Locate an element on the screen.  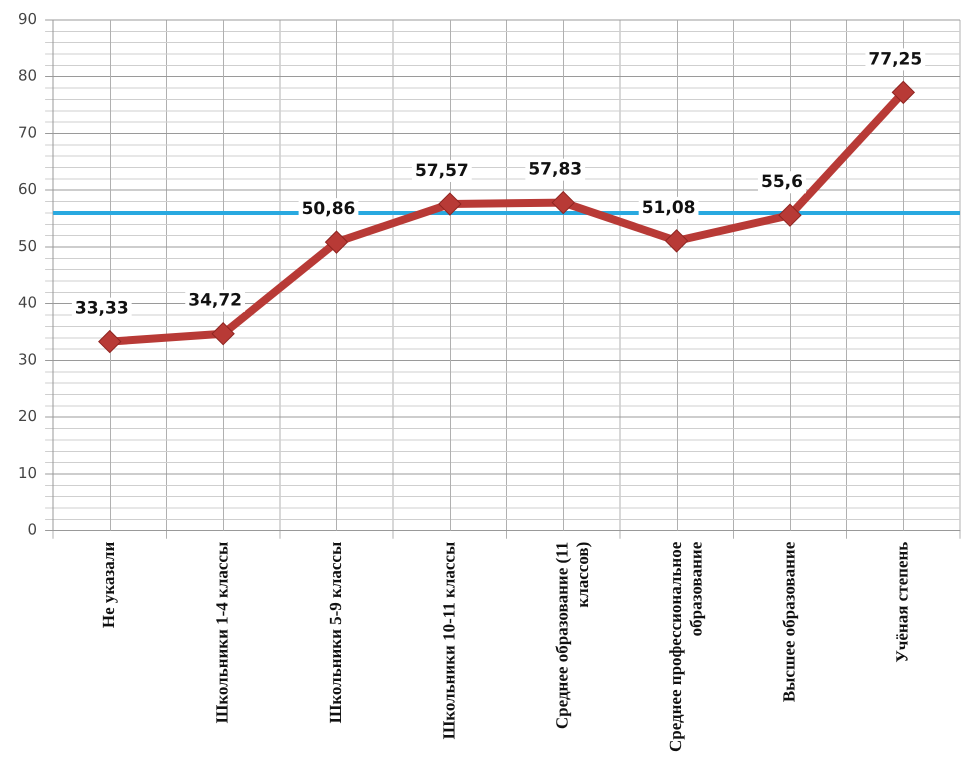
y-tick-label: 60 is located at coordinates (28, 189).